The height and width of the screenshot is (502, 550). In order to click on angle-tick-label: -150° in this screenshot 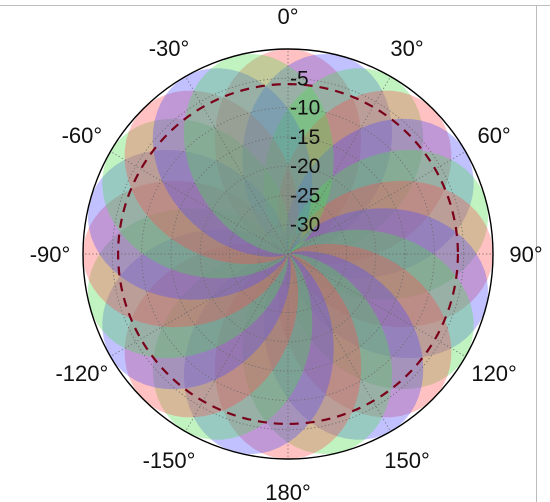, I will do `click(169, 460)`.